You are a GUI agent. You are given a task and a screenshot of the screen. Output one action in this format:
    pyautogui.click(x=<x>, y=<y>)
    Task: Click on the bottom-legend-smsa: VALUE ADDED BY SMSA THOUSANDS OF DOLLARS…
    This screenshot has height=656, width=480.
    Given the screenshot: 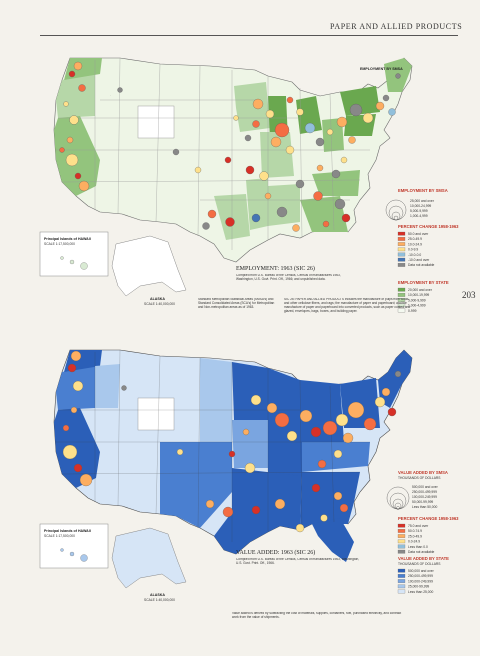 What is the action you would take?
    pyautogui.click(x=417, y=490)
    